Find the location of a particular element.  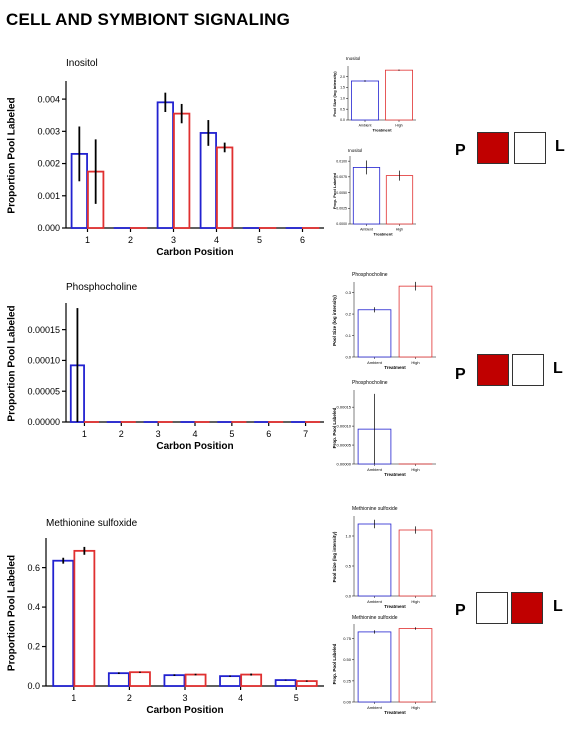

page-title: CELL AND SYMBIONT SIGNALING is located at coordinates (148, 19).